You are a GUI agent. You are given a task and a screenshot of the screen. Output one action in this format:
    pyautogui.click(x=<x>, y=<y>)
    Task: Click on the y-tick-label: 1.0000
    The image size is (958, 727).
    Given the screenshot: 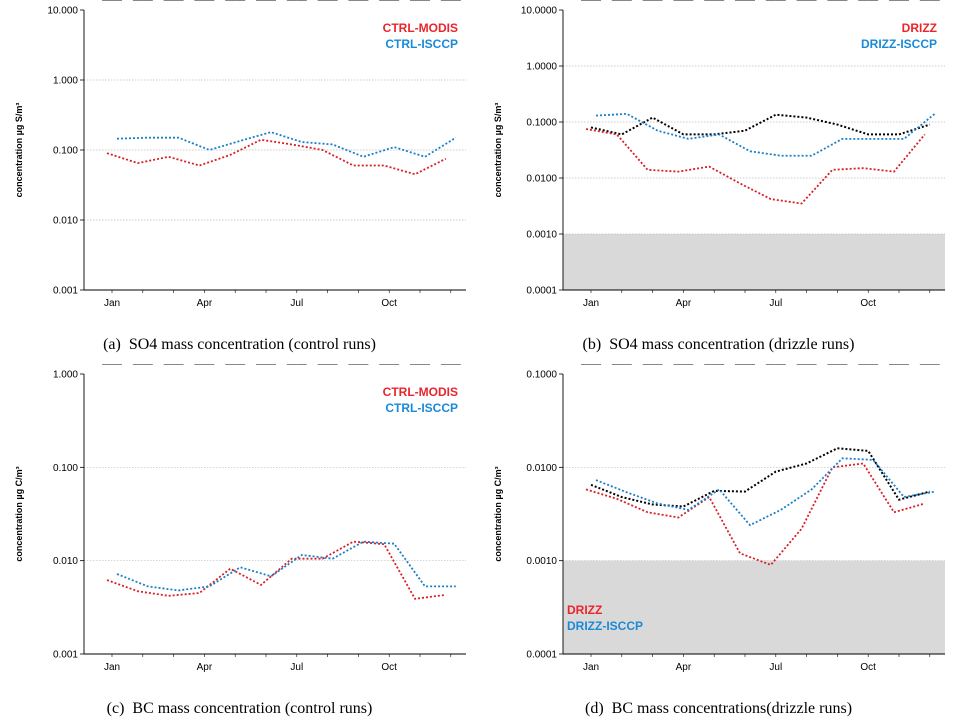 What is the action you would take?
    pyautogui.click(x=541, y=67)
    